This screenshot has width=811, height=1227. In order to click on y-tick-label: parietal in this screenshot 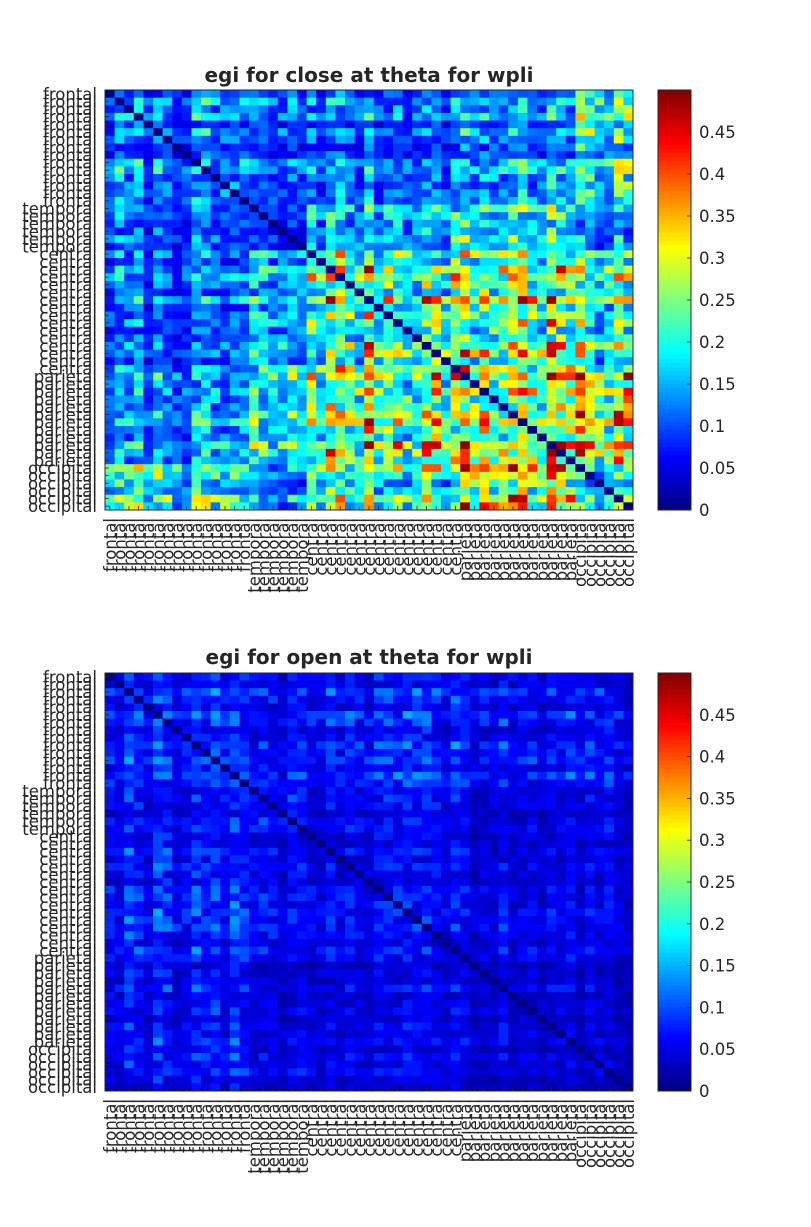, I will do `click(65, 376)`.